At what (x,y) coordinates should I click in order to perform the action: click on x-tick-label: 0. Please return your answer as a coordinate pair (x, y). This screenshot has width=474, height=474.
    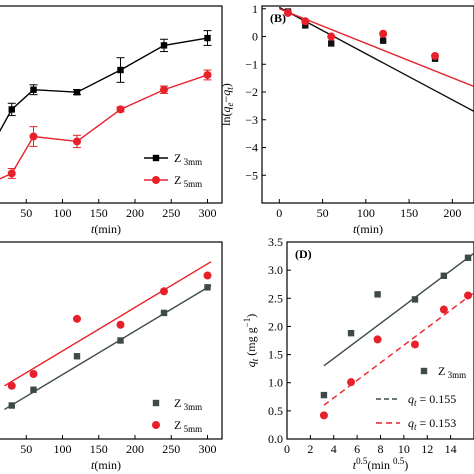
    Looking at the image, I should click on (287, 449).